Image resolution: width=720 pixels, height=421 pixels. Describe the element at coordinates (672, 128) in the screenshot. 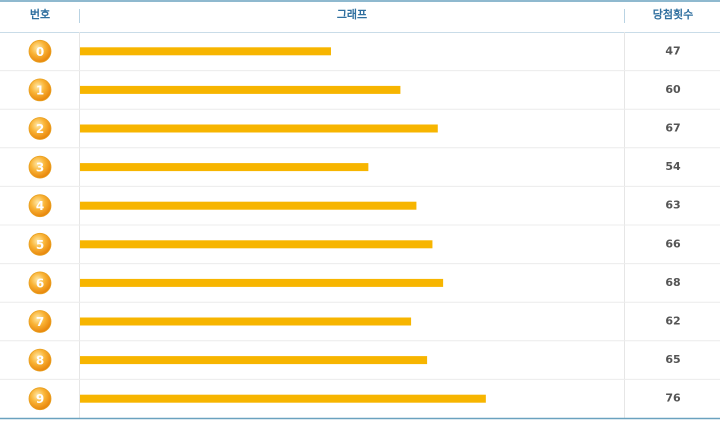

I see `count-label: 67` at that location.